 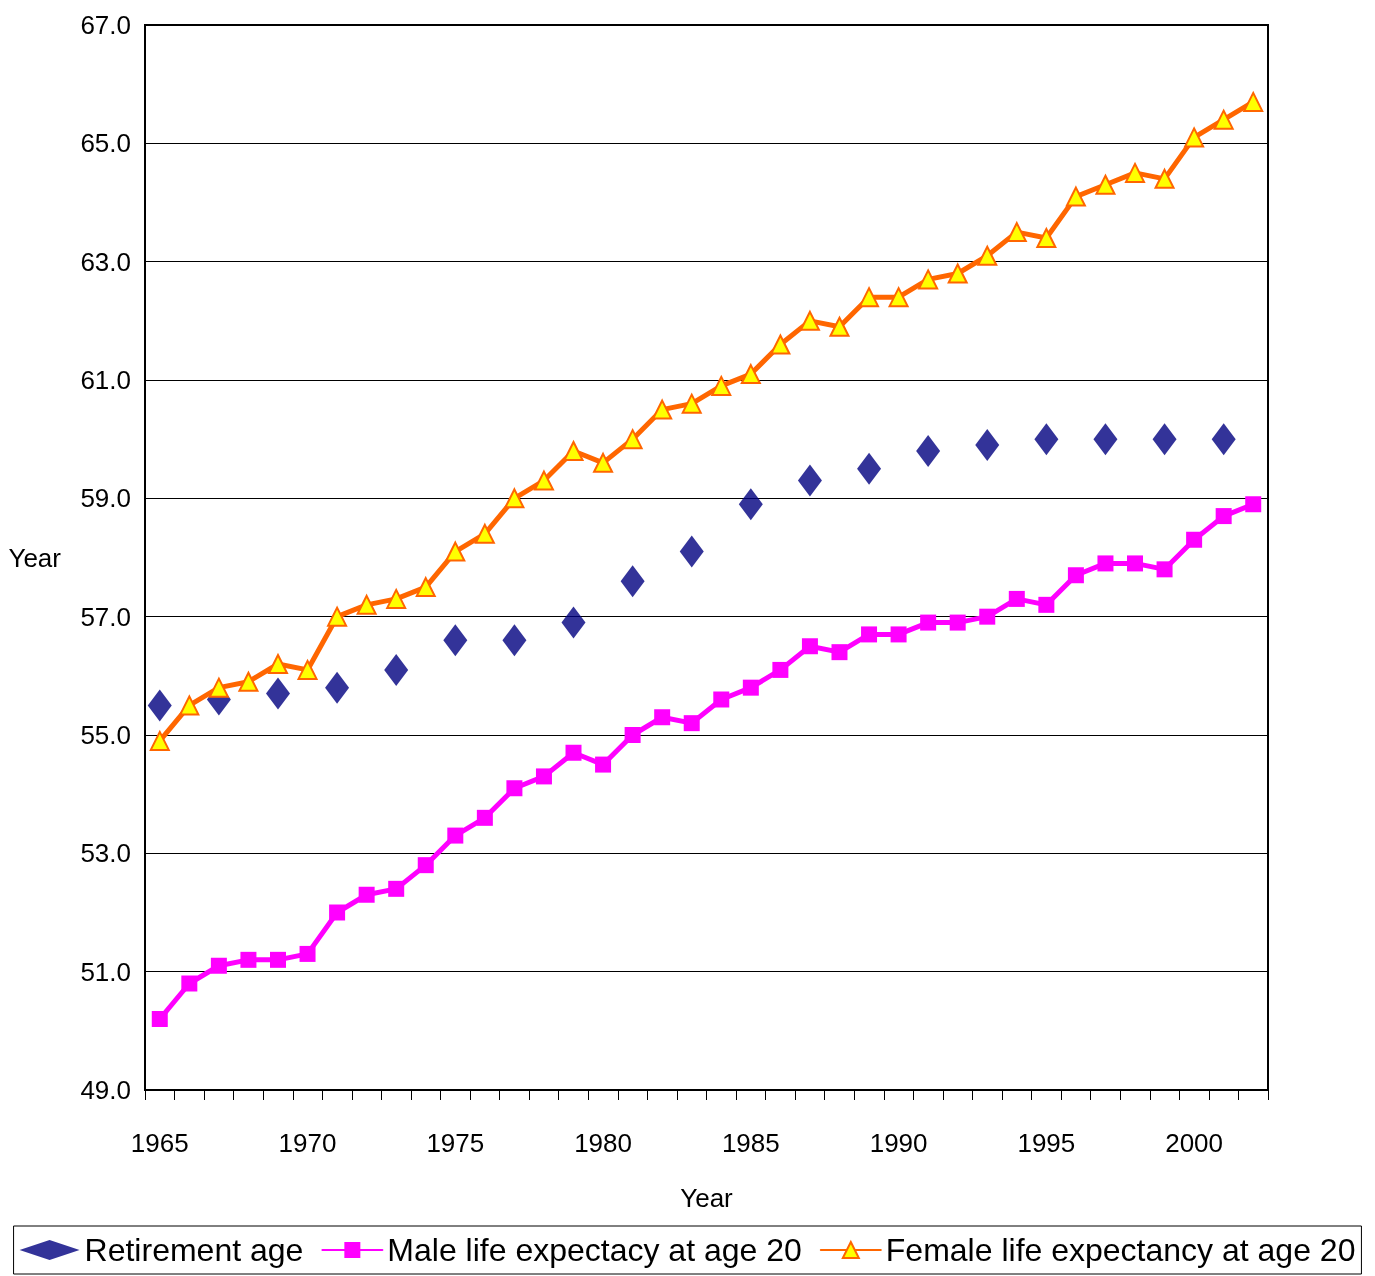 I want to click on y-tick-label: 53.0, so click(x=105, y=853).